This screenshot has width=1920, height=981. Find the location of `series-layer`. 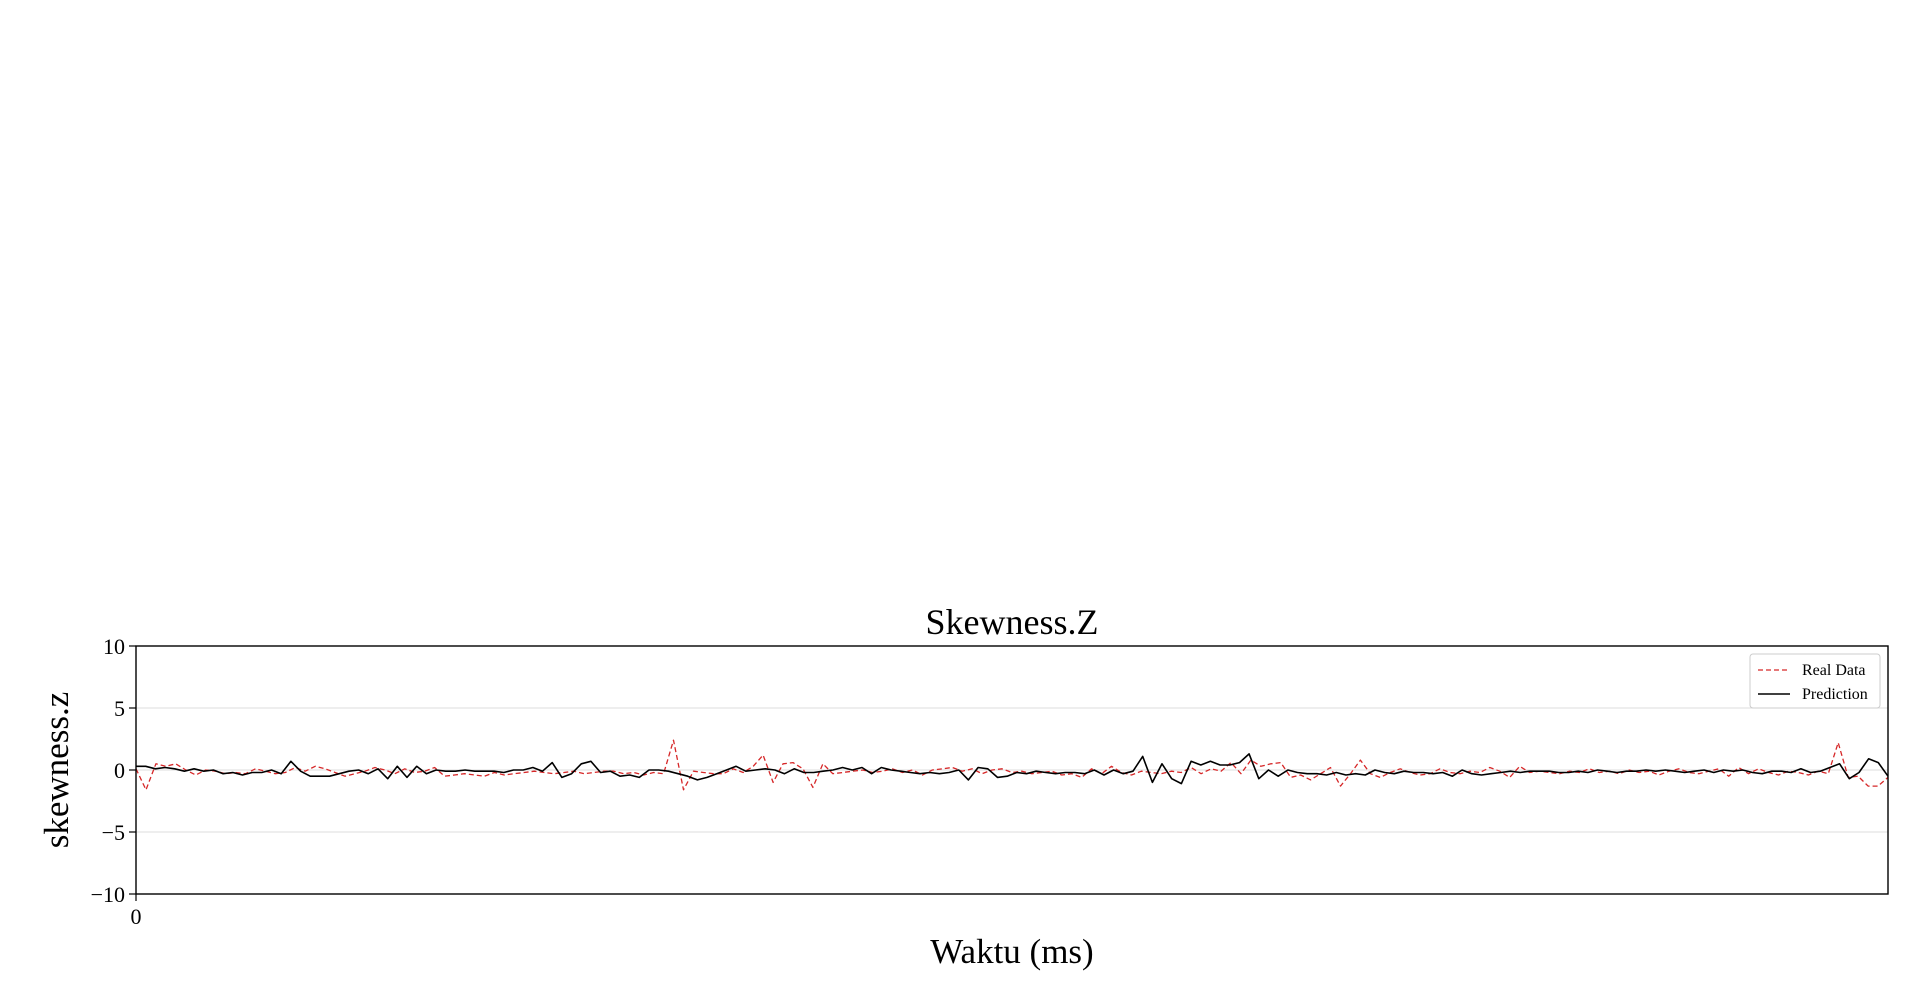

series-layer is located at coordinates (1012, 765).